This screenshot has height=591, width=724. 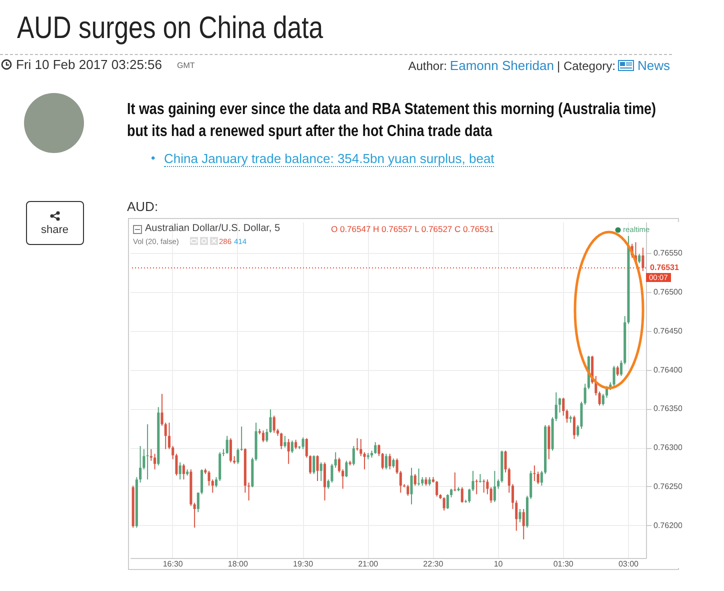 I want to click on chart-subtitle: It was gaining ever since the data and RBA Statement this morning (Australia time) but its had a renewed spurt after the hot China trade data, so click(x=392, y=121).